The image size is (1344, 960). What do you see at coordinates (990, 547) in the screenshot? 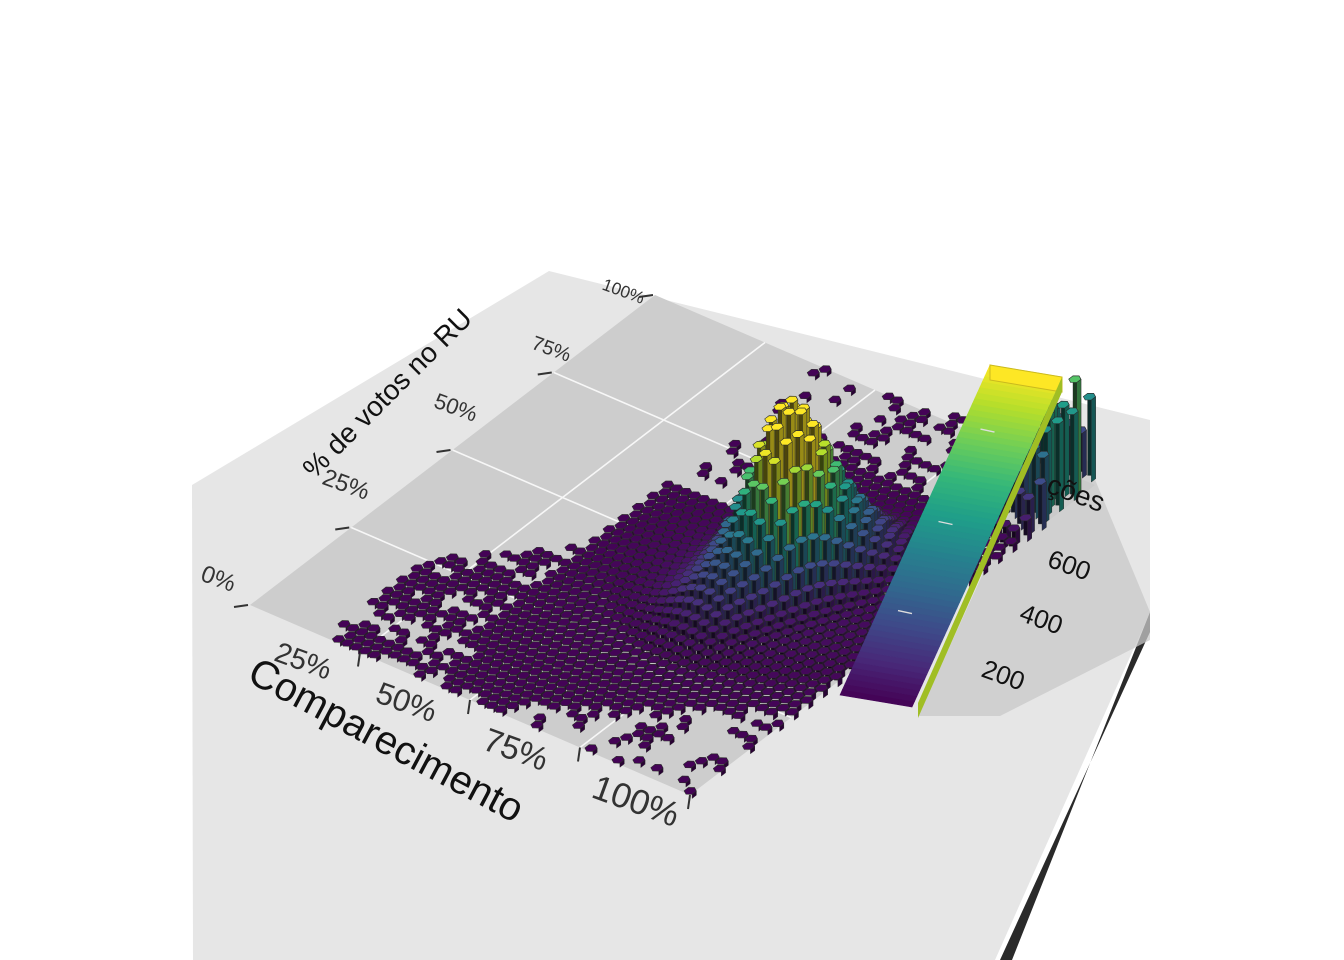
I see `legend-side-face` at bounding box center [990, 547].